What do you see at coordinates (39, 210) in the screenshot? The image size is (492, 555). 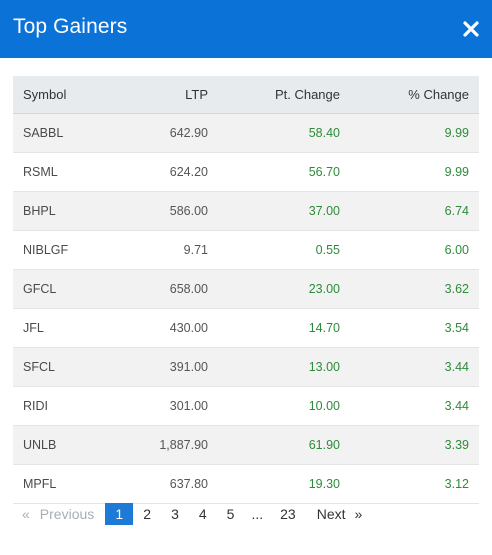 I see `symbol-cell: BHPL` at bounding box center [39, 210].